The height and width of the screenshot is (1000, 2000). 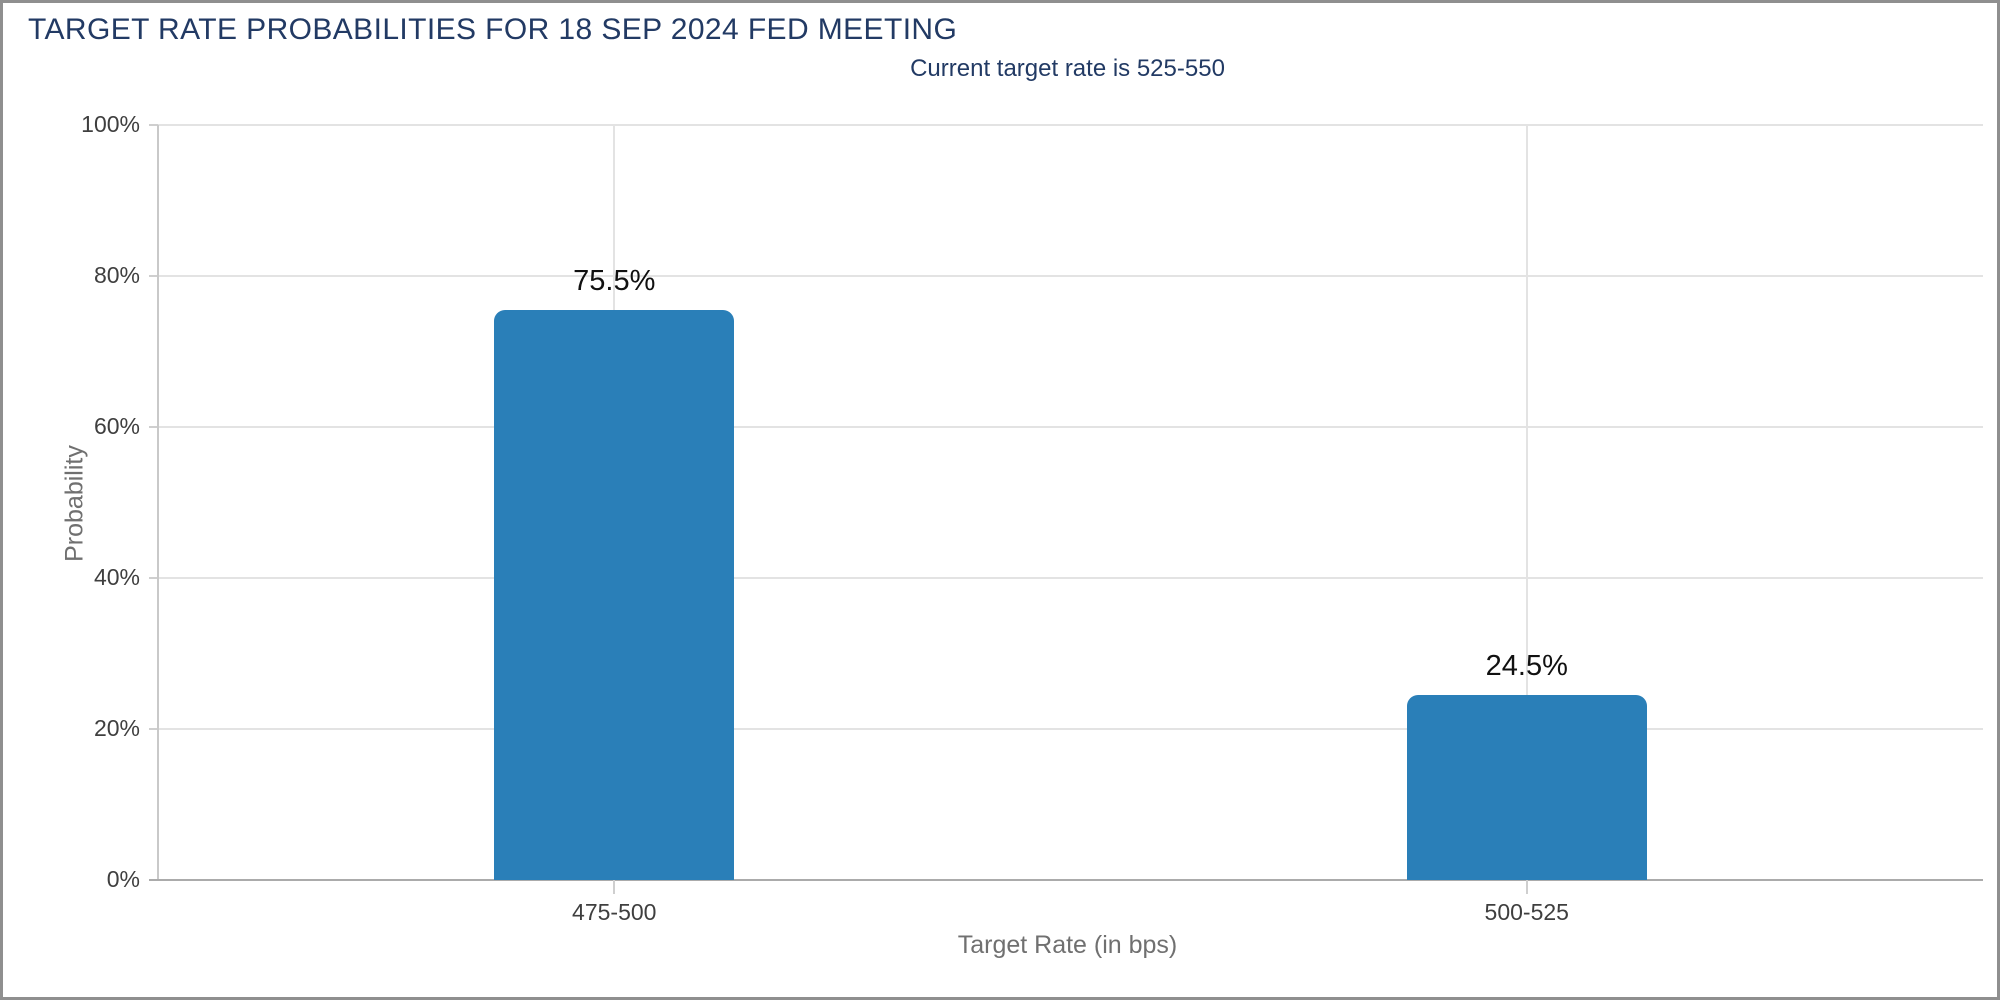 What do you see at coordinates (1526, 912) in the screenshot?
I see `x-tick-label-500-525: 500-525` at bounding box center [1526, 912].